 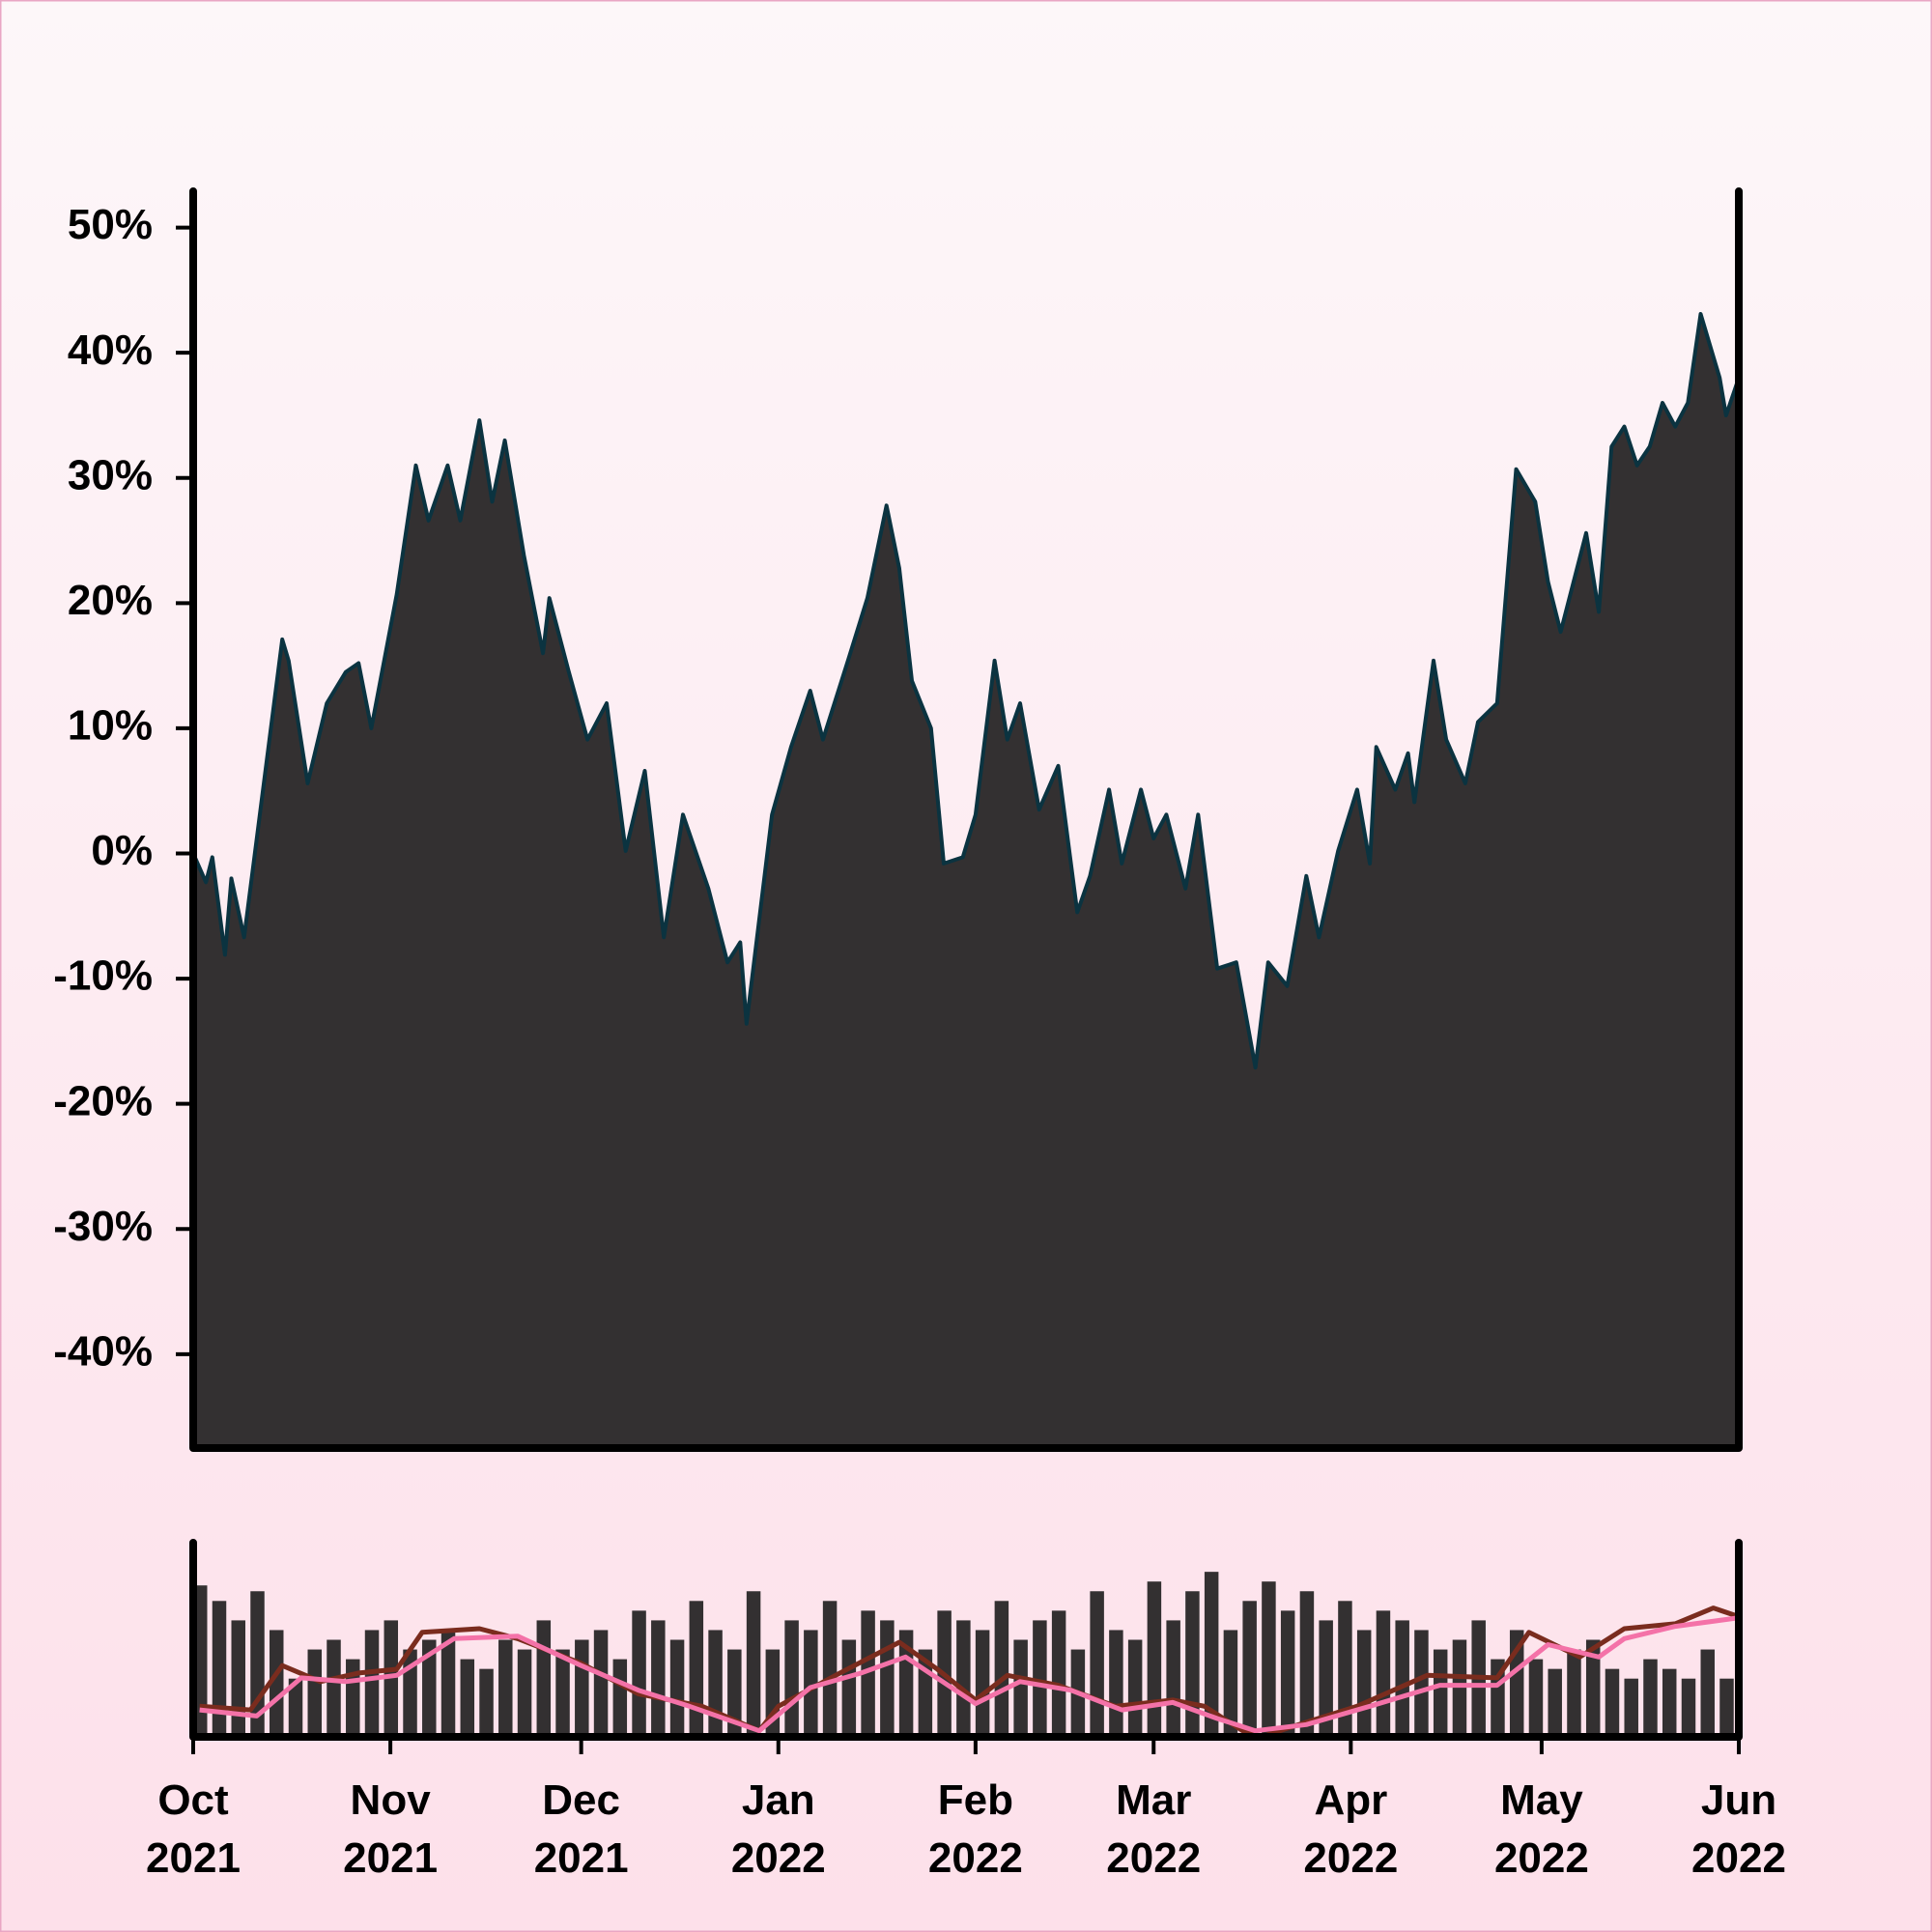 I want to click on x-tick-label: Nov 2021, so click(x=390, y=1829).